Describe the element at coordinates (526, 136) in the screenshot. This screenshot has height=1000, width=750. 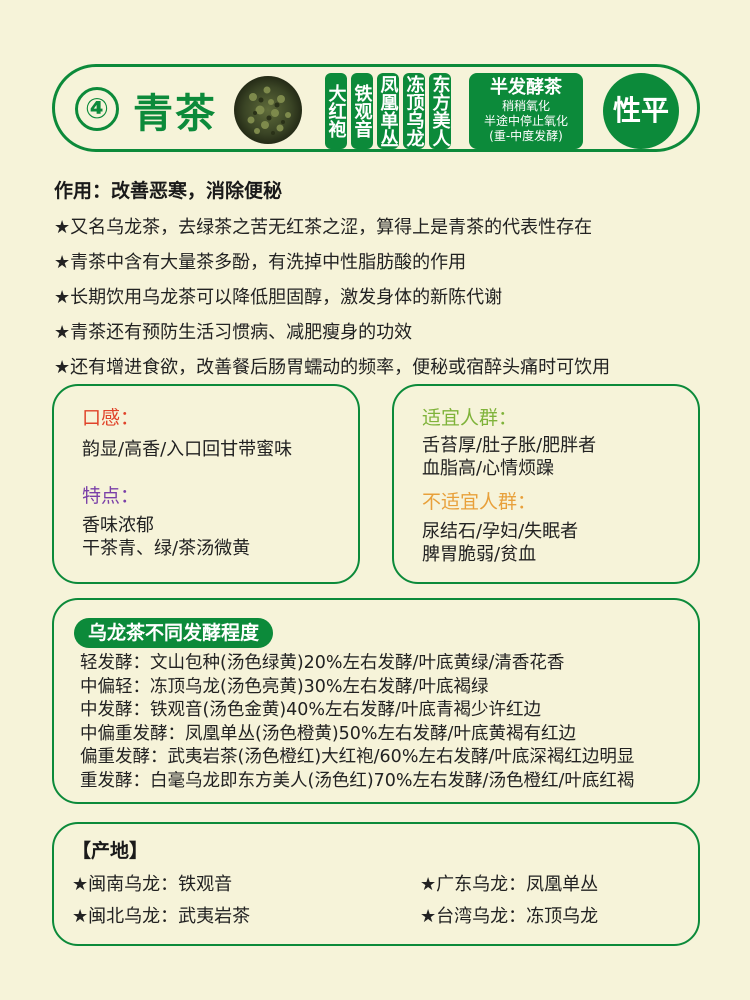
I see `ferment-line: (重-中度发酵)` at that location.